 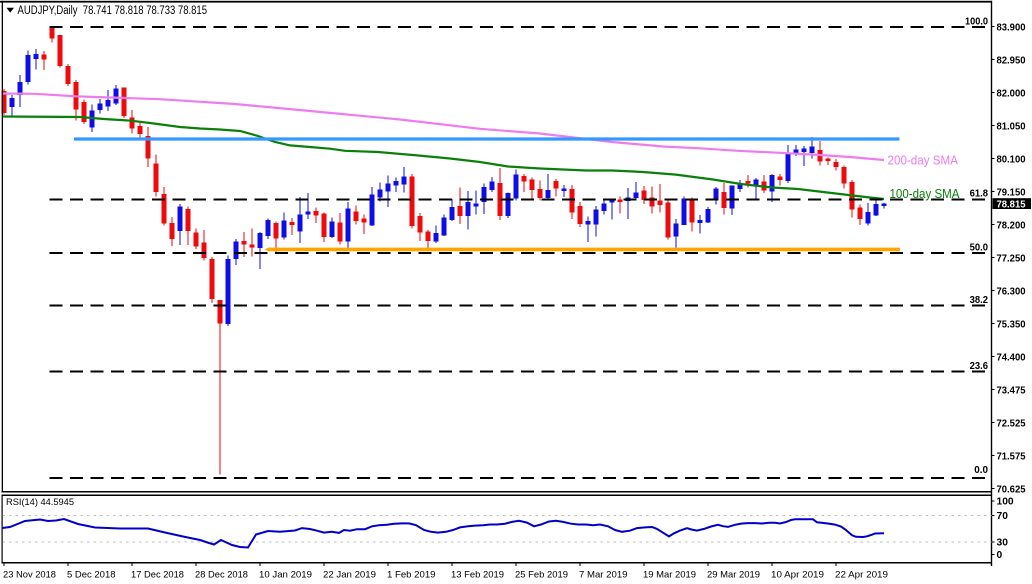 I want to click on svg-text: 1 Feb 2019, so click(x=411, y=575).